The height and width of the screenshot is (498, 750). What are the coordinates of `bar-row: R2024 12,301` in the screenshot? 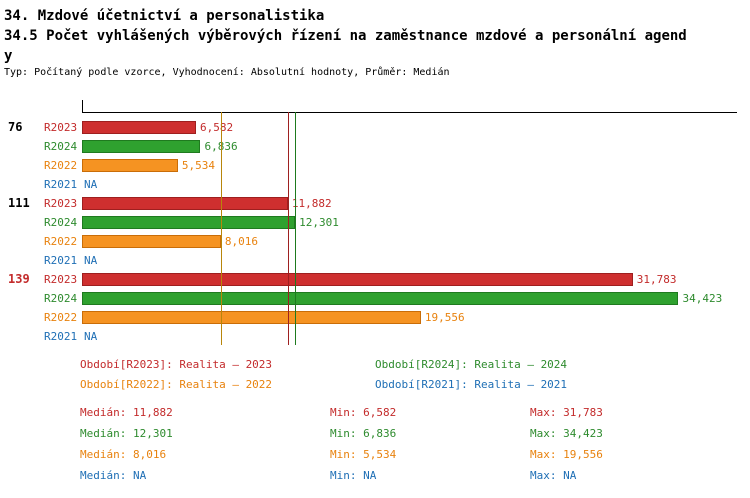 It's located at (375, 222).